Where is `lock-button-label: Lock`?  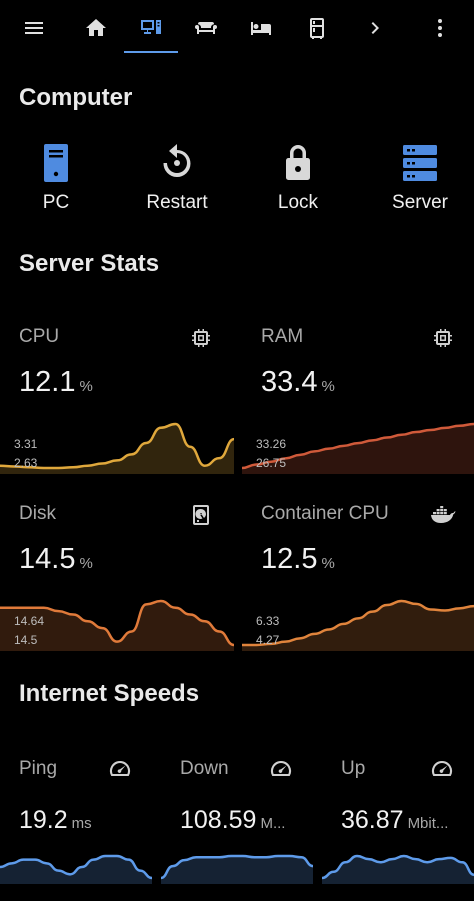 lock-button-label: Lock is located at coordinates (298, 202).